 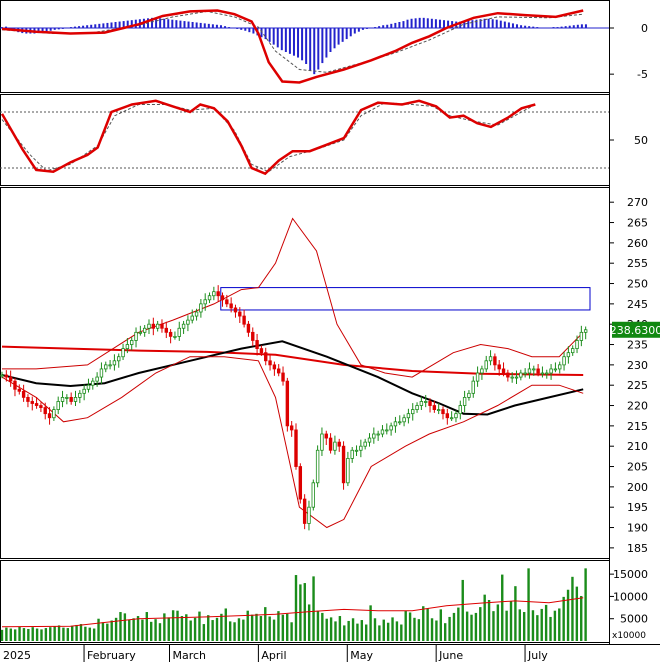 I want to click on price-tick-label: 220, so click(x=637, y=406).